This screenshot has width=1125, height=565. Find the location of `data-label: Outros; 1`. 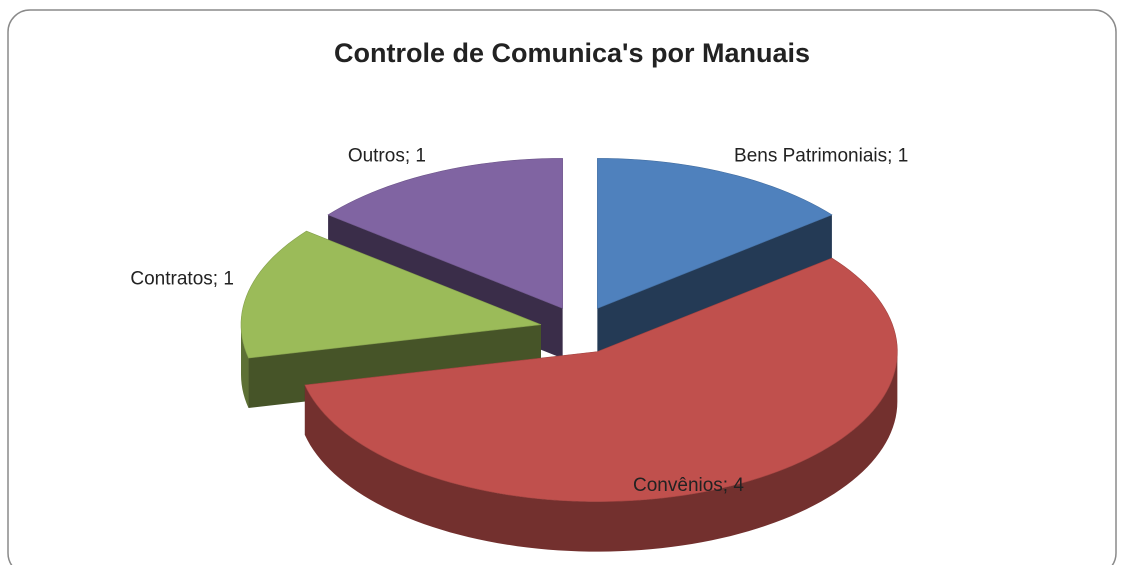

data-label: Outros; 1 is located at coordinates (387, 155).